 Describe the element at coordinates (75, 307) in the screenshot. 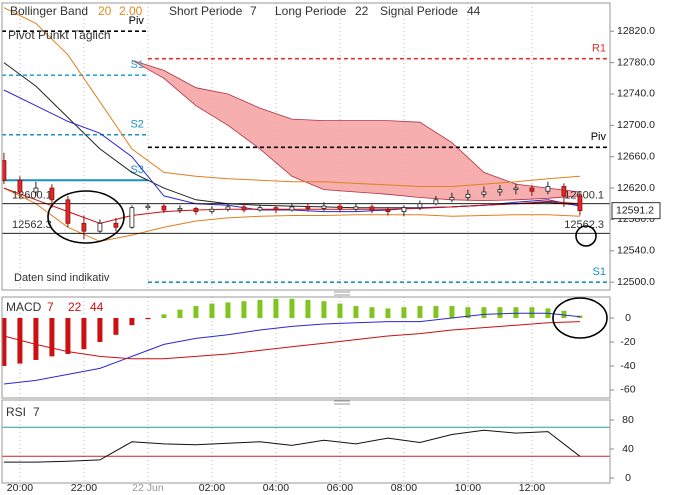

I see `panel-param: 22` at that location.